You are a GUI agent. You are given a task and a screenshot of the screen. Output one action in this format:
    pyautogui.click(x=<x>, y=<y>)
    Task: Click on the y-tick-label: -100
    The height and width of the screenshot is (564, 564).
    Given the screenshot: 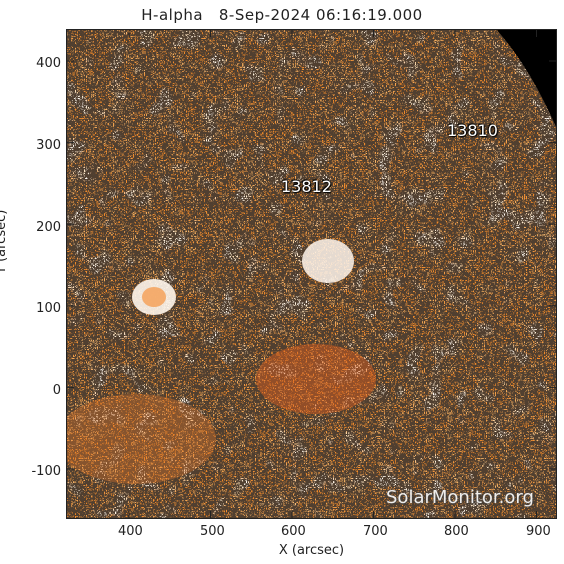 What is the action you would take?
    pyautogui.click(x=46, y=471)
    